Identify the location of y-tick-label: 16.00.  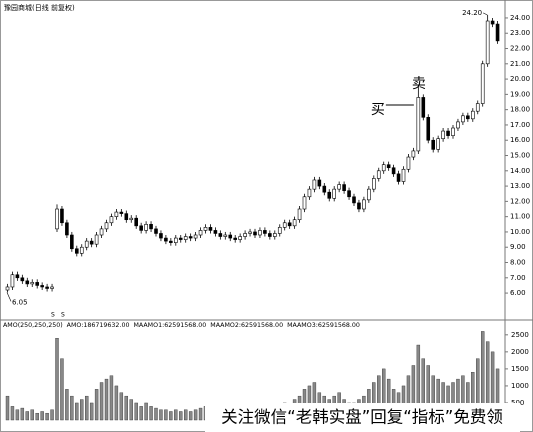
(520, 140).